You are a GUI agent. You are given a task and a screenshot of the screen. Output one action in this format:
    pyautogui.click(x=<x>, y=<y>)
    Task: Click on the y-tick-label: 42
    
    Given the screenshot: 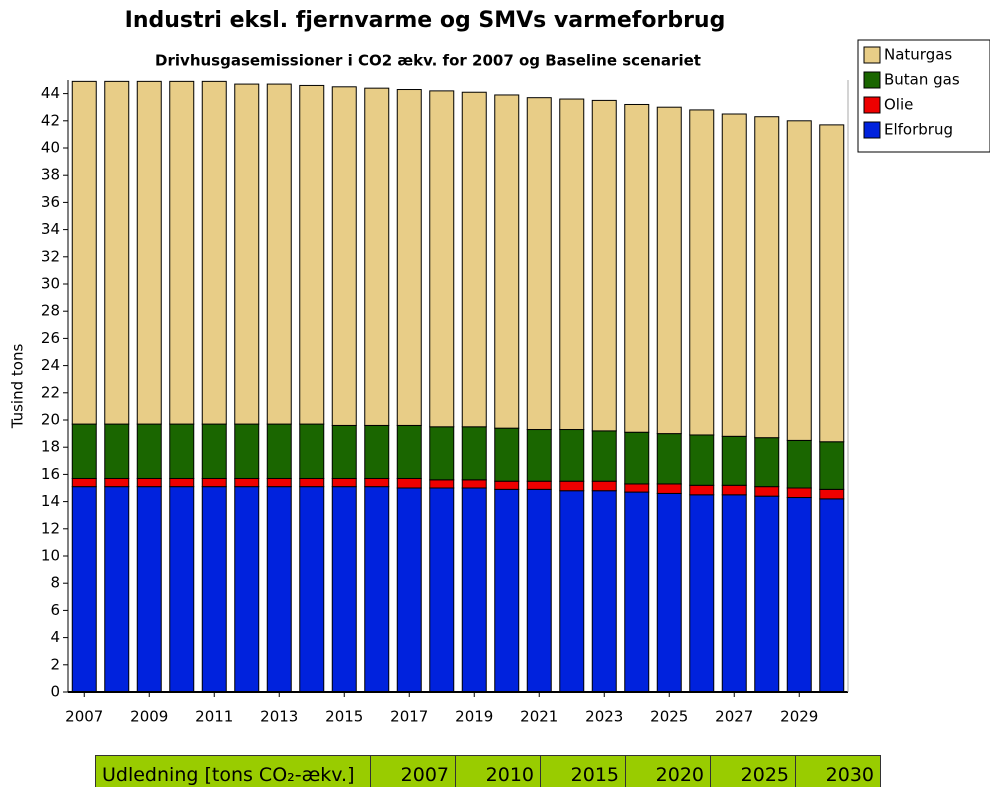 What is the action you would take?
    pyautogui.click(x=50, y=120)
    